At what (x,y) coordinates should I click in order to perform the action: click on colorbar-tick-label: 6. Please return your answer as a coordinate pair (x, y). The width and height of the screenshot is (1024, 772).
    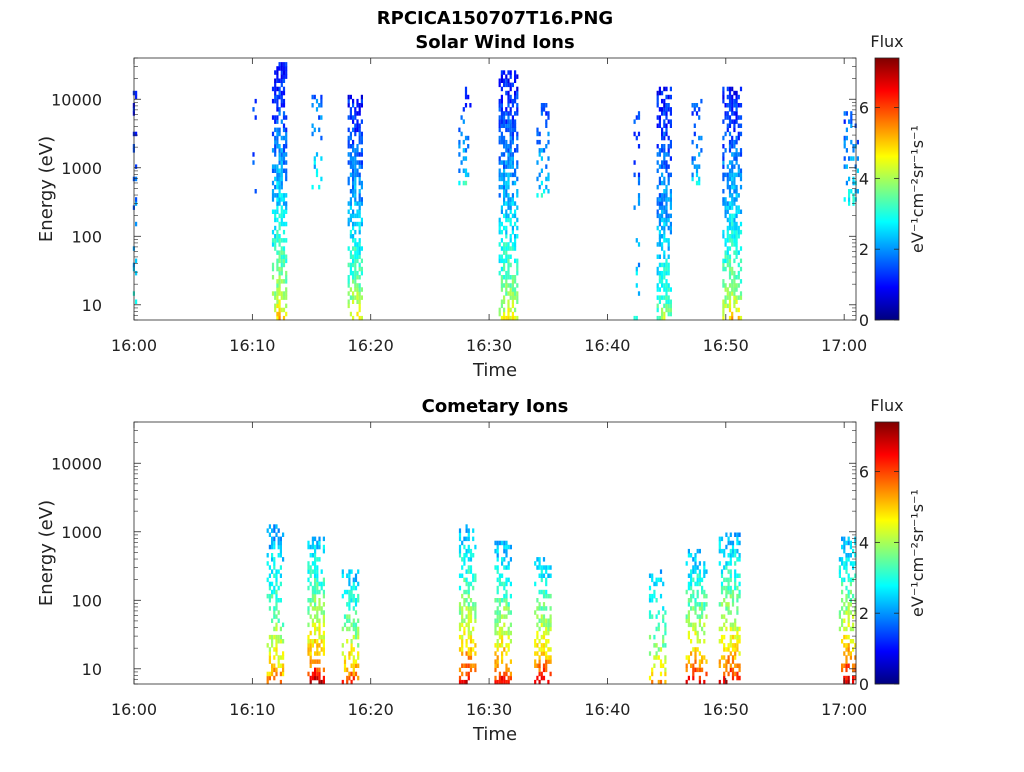
    Looking at the image, I should click on (864, 472).